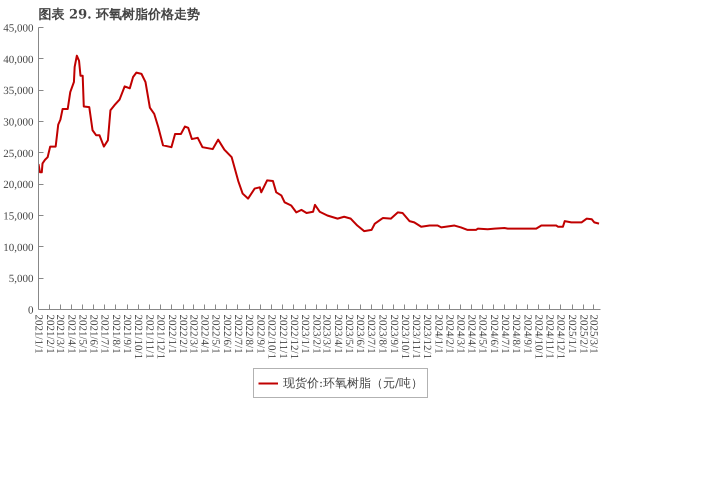 This screenshot has height=492, width=702. Describe the element at coordinates (18, 154) in the screenshot. I see `y-tick-label: 25,000` at that location.